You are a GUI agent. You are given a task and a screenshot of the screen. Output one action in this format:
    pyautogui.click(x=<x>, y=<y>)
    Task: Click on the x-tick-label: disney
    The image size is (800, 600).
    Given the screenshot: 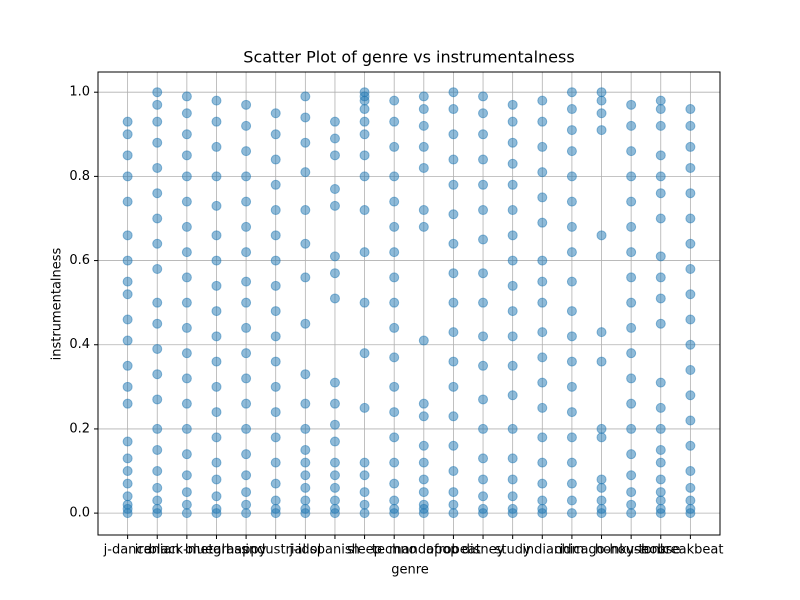 What is the action you would take?
    pyautogui.click(x=483, y=550)
    